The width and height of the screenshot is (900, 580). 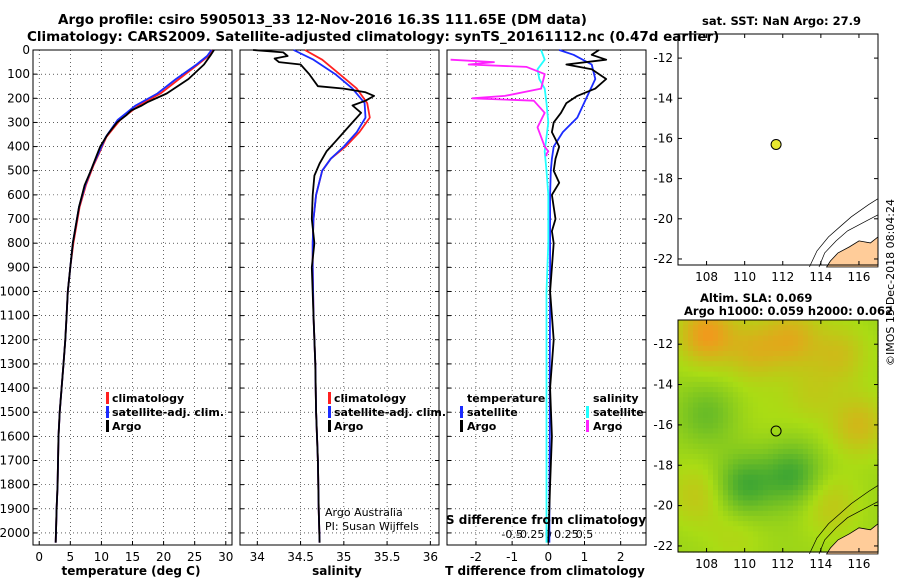 What do you see at coordinates (616, 398) in the screenshot?
I see `legend-header-salinity: salinity` at bounding box center [616, 398].